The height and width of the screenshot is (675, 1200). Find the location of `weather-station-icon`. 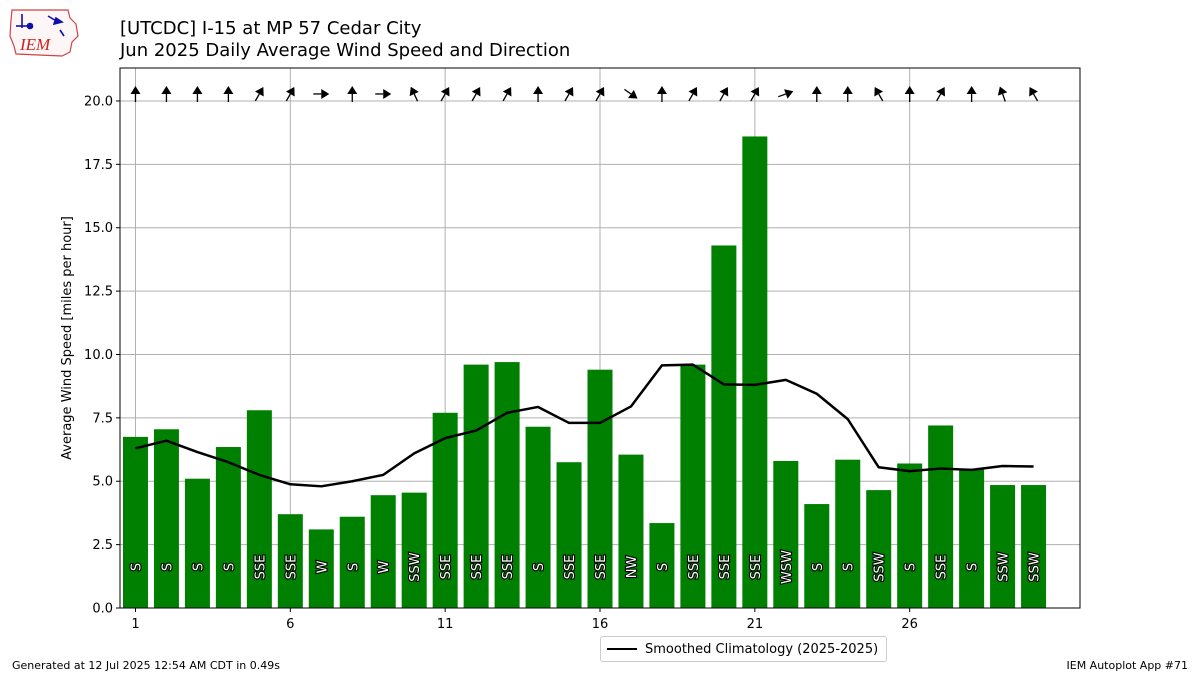

weather-station-icon is located at coordinates (40, 25).